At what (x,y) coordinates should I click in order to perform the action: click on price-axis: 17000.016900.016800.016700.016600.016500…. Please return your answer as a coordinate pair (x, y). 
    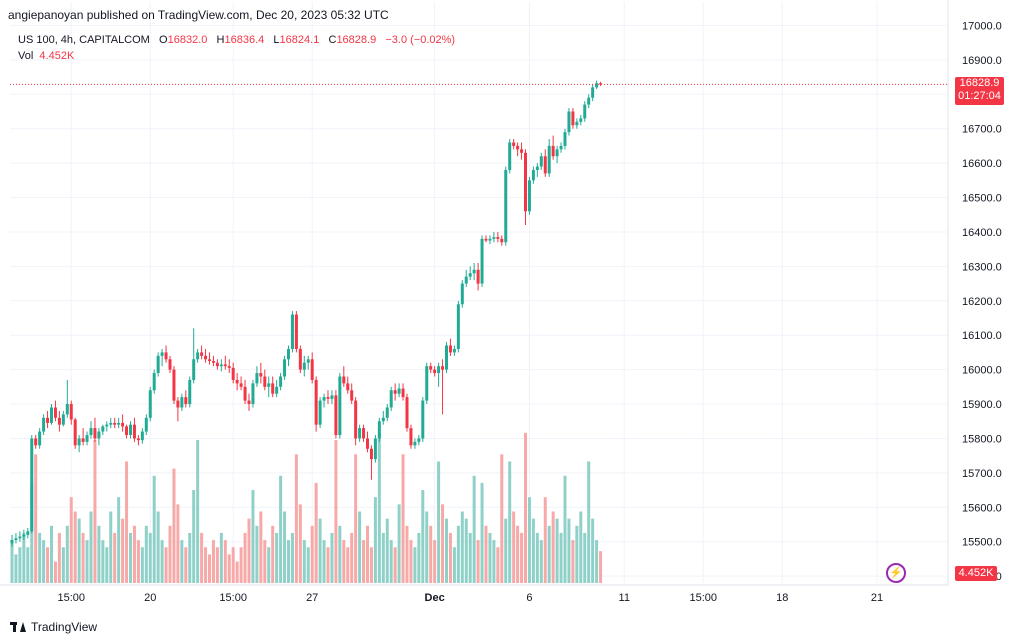
    Looking at the image, I should click on (982, 301).